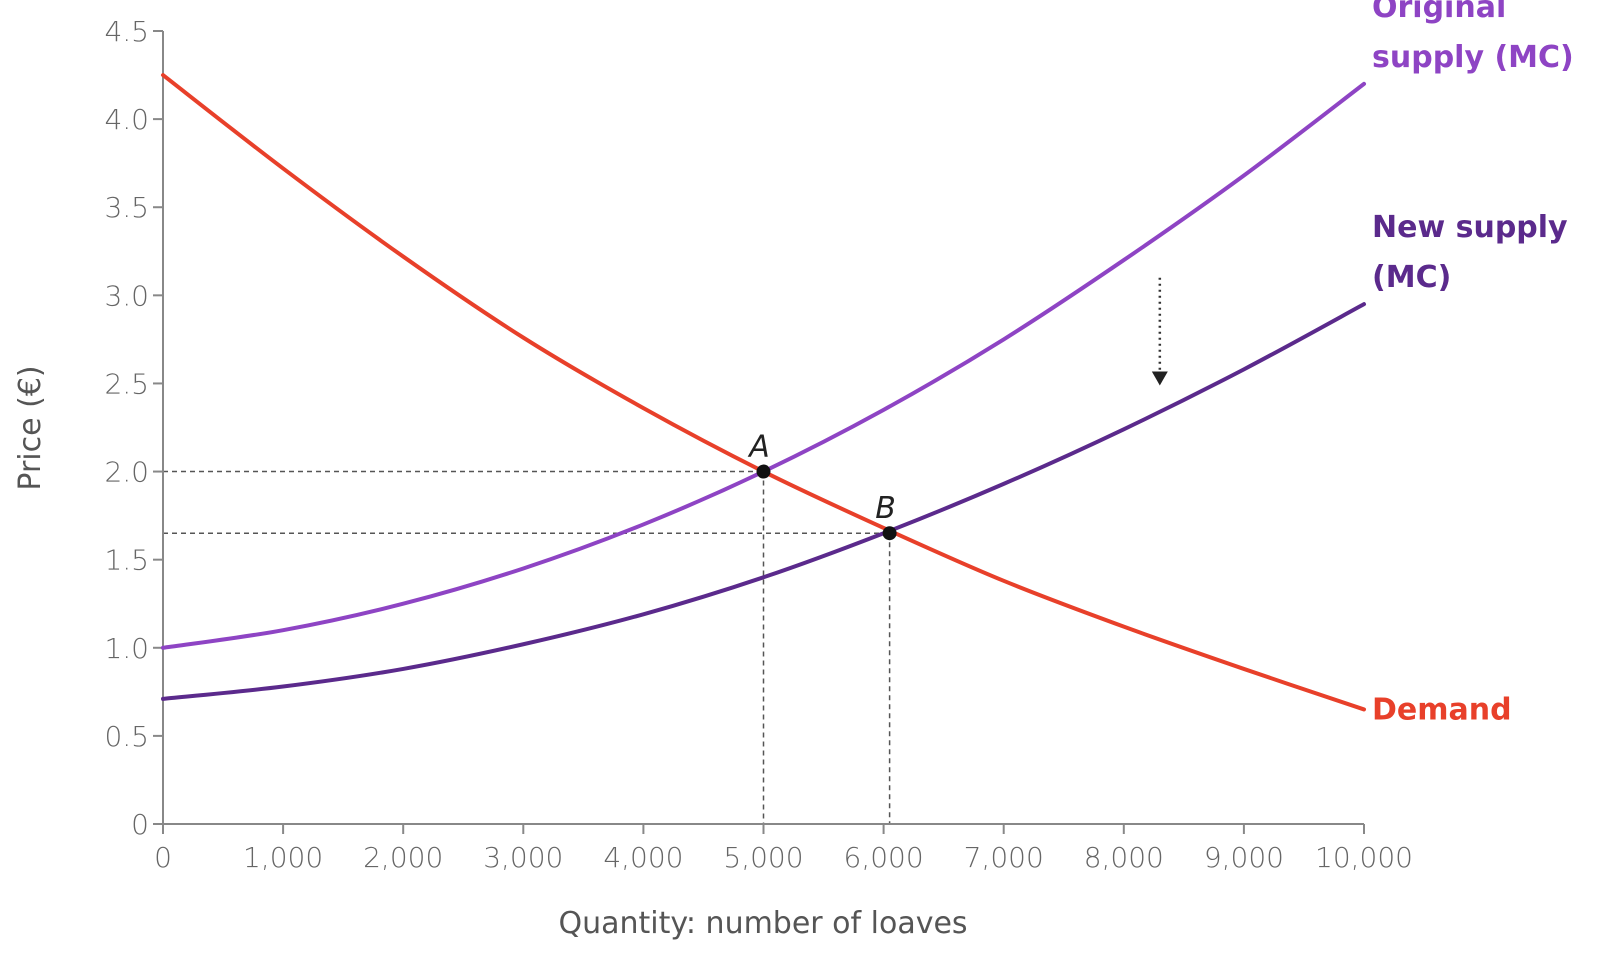 Image resolution: width=1603 pixels, height=963 pixels. What do you see at coordinates (763, 857) in the screenshot?
I see `x-tick-label: 5,000` at bounding box center [763, 857].